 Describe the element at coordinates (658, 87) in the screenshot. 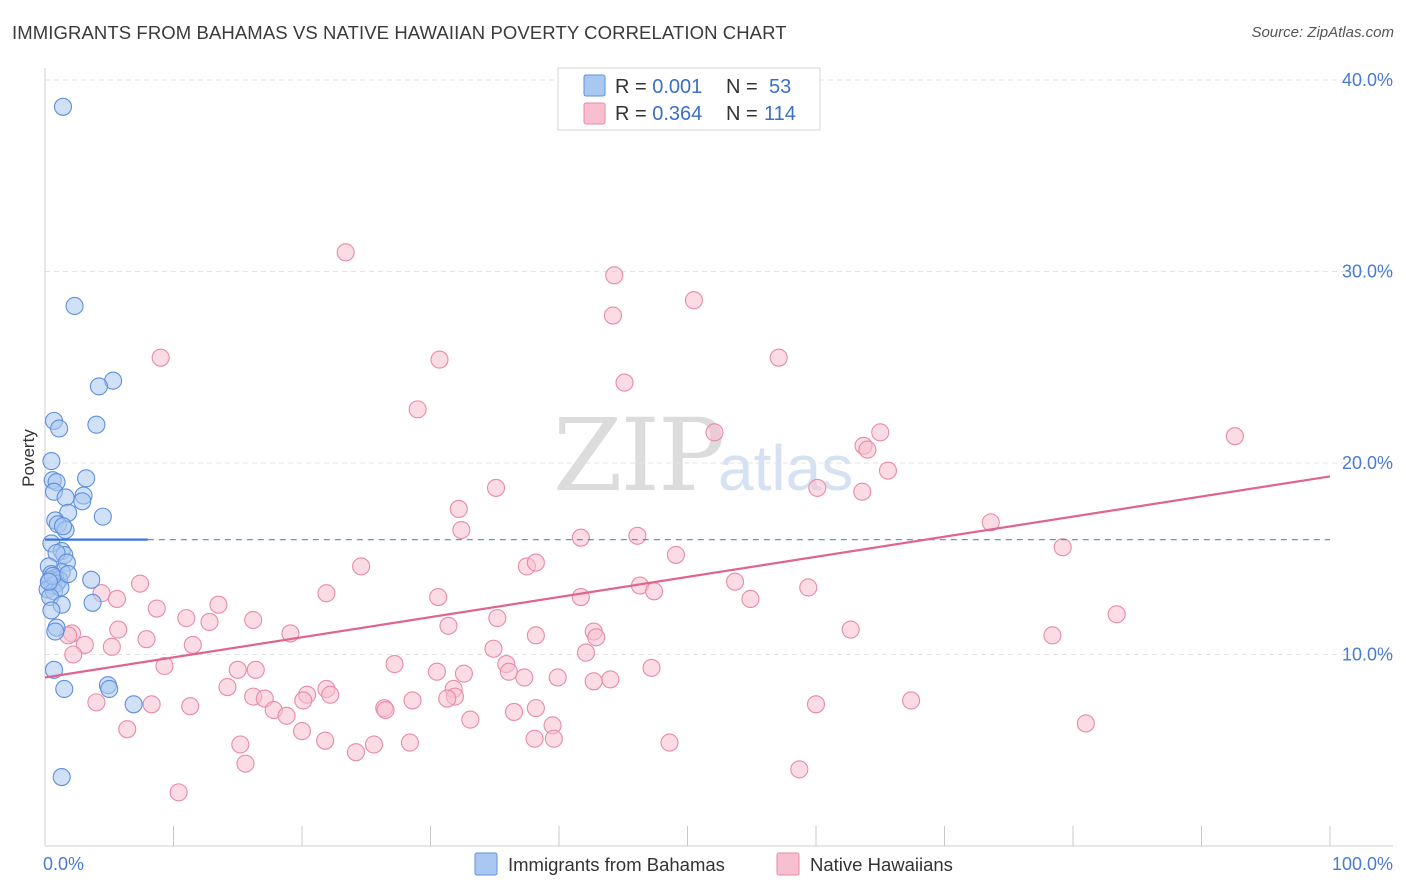

I see `legend-row-blue: R = 0.001` at that location.